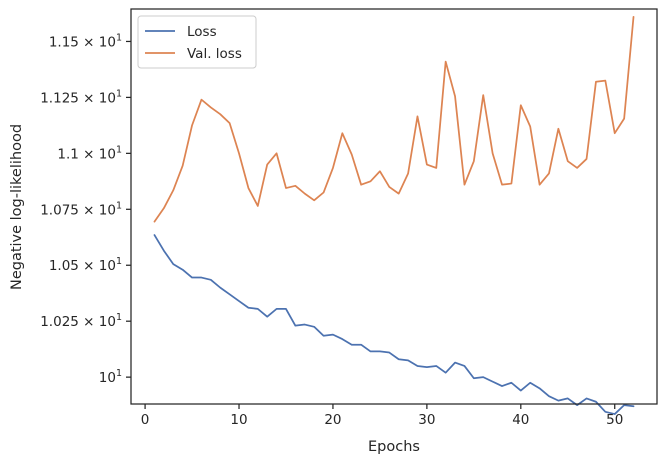 The height and width of the screenshot is (463, 667). Describe the element at coordinates (202, 32) in the screenshot. I see `legend-label-loss: Loss` at that location.